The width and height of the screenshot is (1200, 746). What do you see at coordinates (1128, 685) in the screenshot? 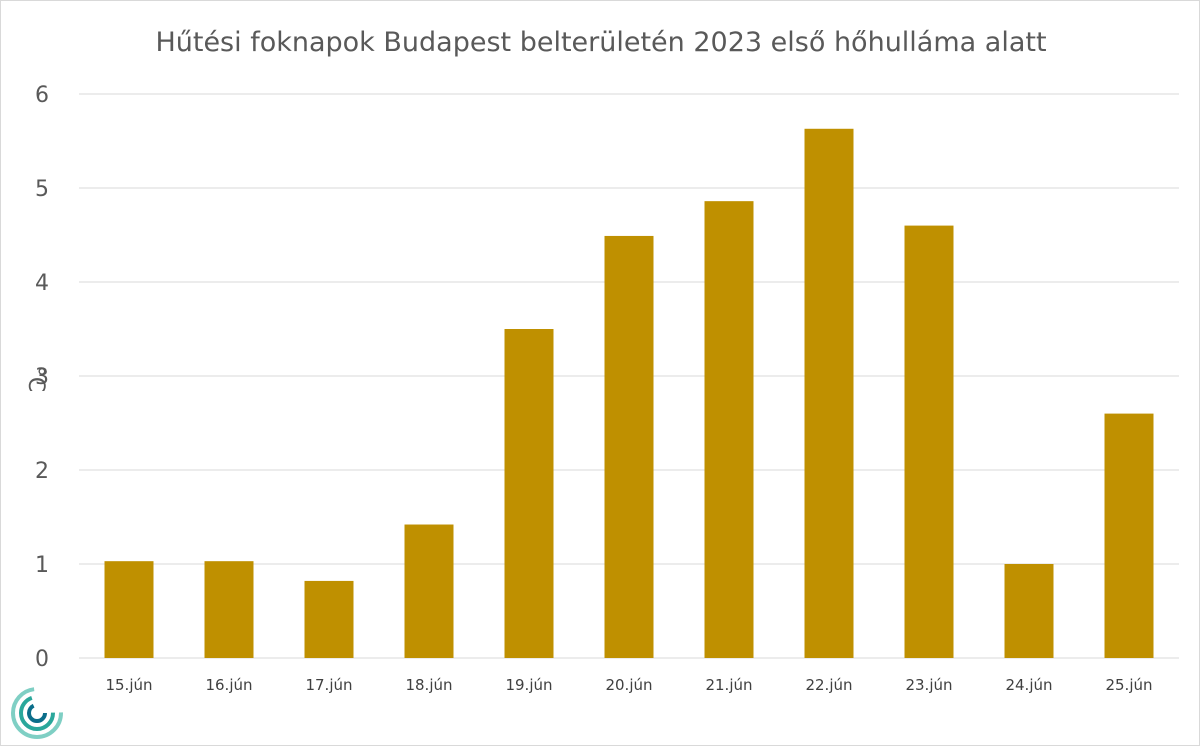
I see `x-tick-label: 25.jún` at bounding box center [1128, 685].